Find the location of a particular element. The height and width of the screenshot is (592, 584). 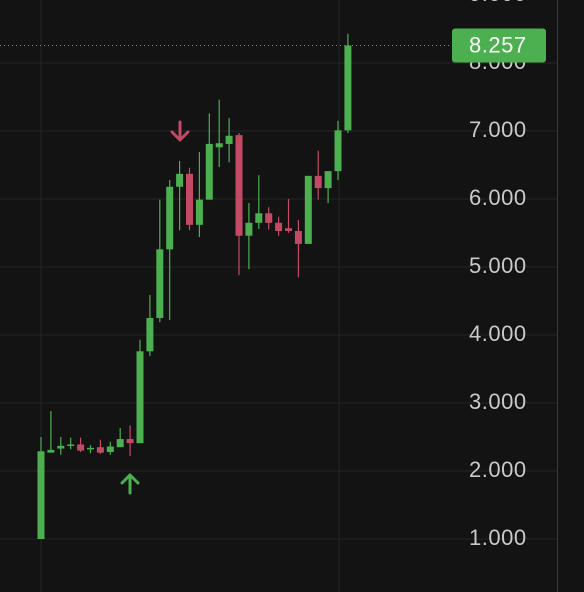

last-price-label: 8.257 is located at coordinates (498, 44).